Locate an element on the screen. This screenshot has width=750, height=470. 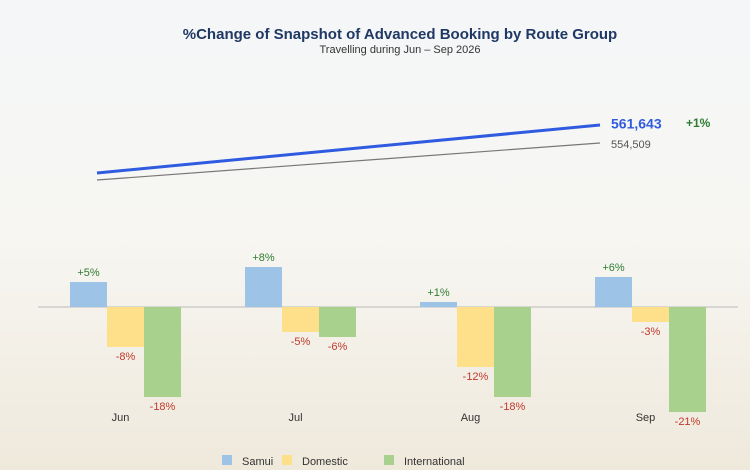
legend-label: Domestic is located at coordinates (325, 462).